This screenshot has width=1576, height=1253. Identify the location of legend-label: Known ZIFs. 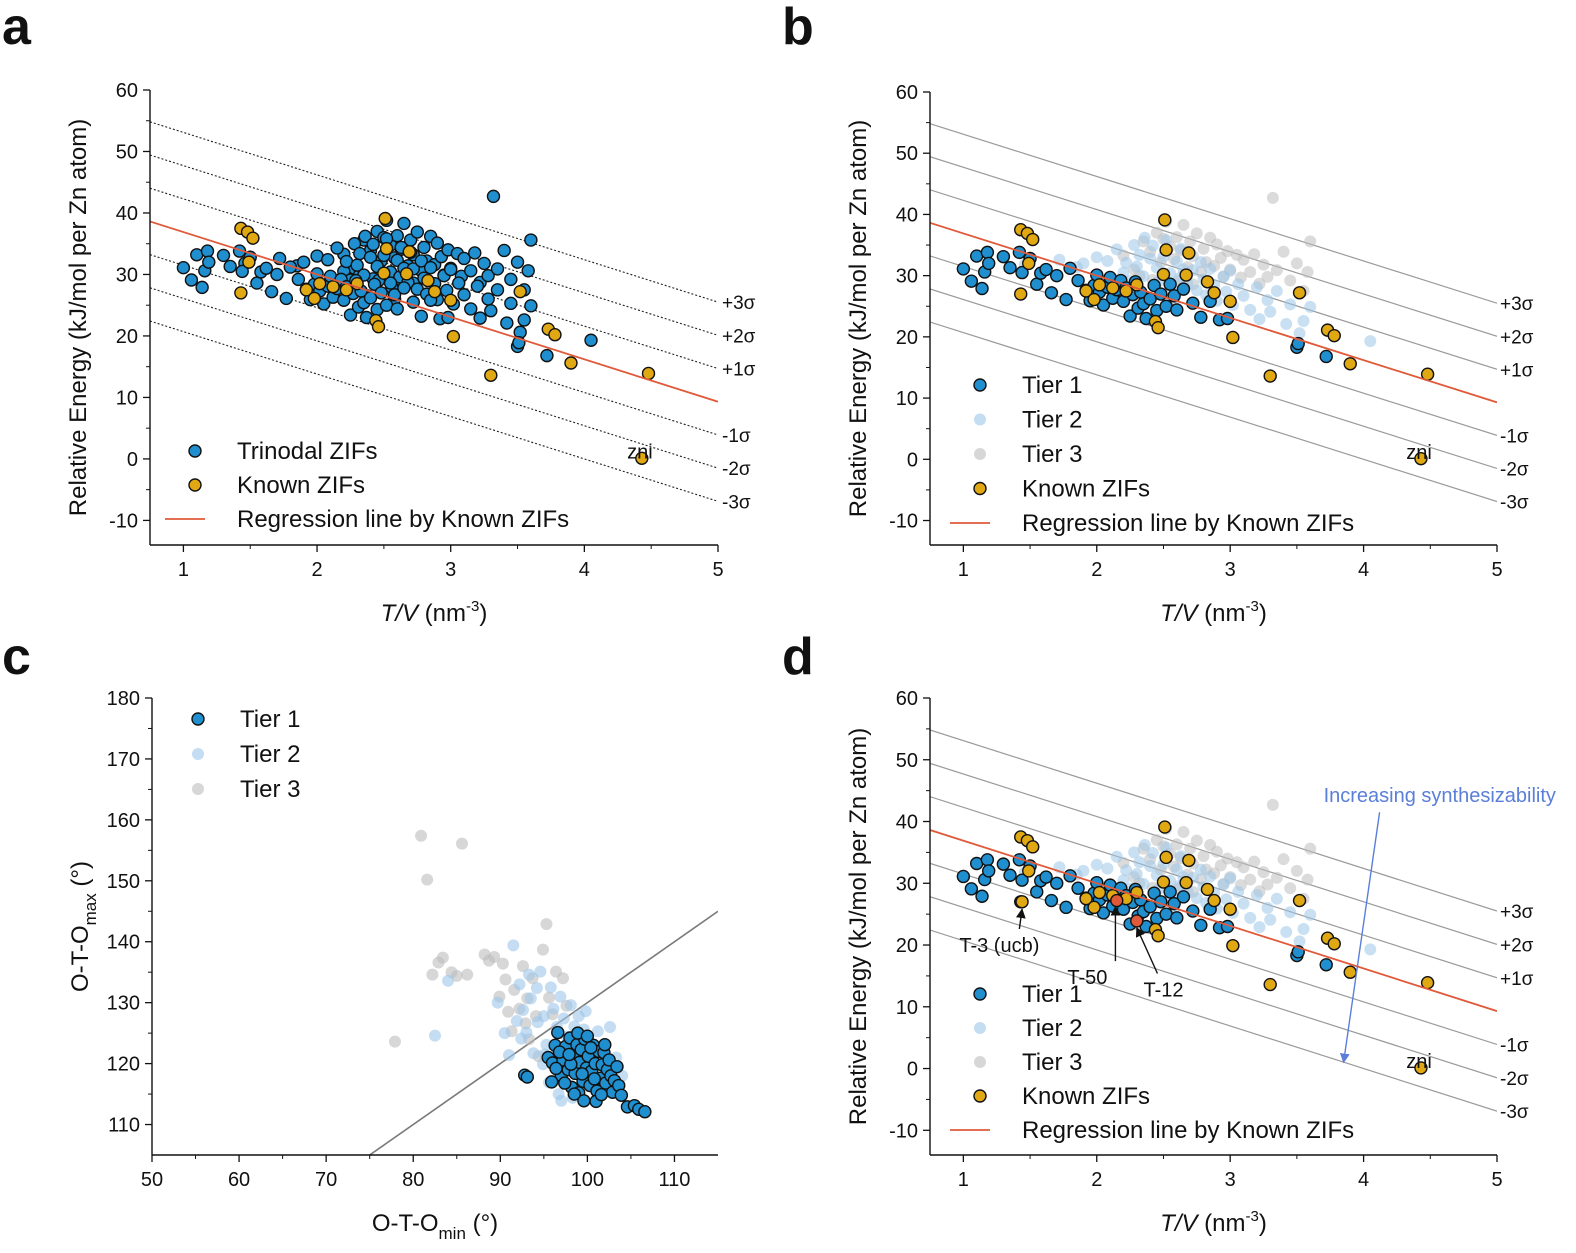
(301, 485).